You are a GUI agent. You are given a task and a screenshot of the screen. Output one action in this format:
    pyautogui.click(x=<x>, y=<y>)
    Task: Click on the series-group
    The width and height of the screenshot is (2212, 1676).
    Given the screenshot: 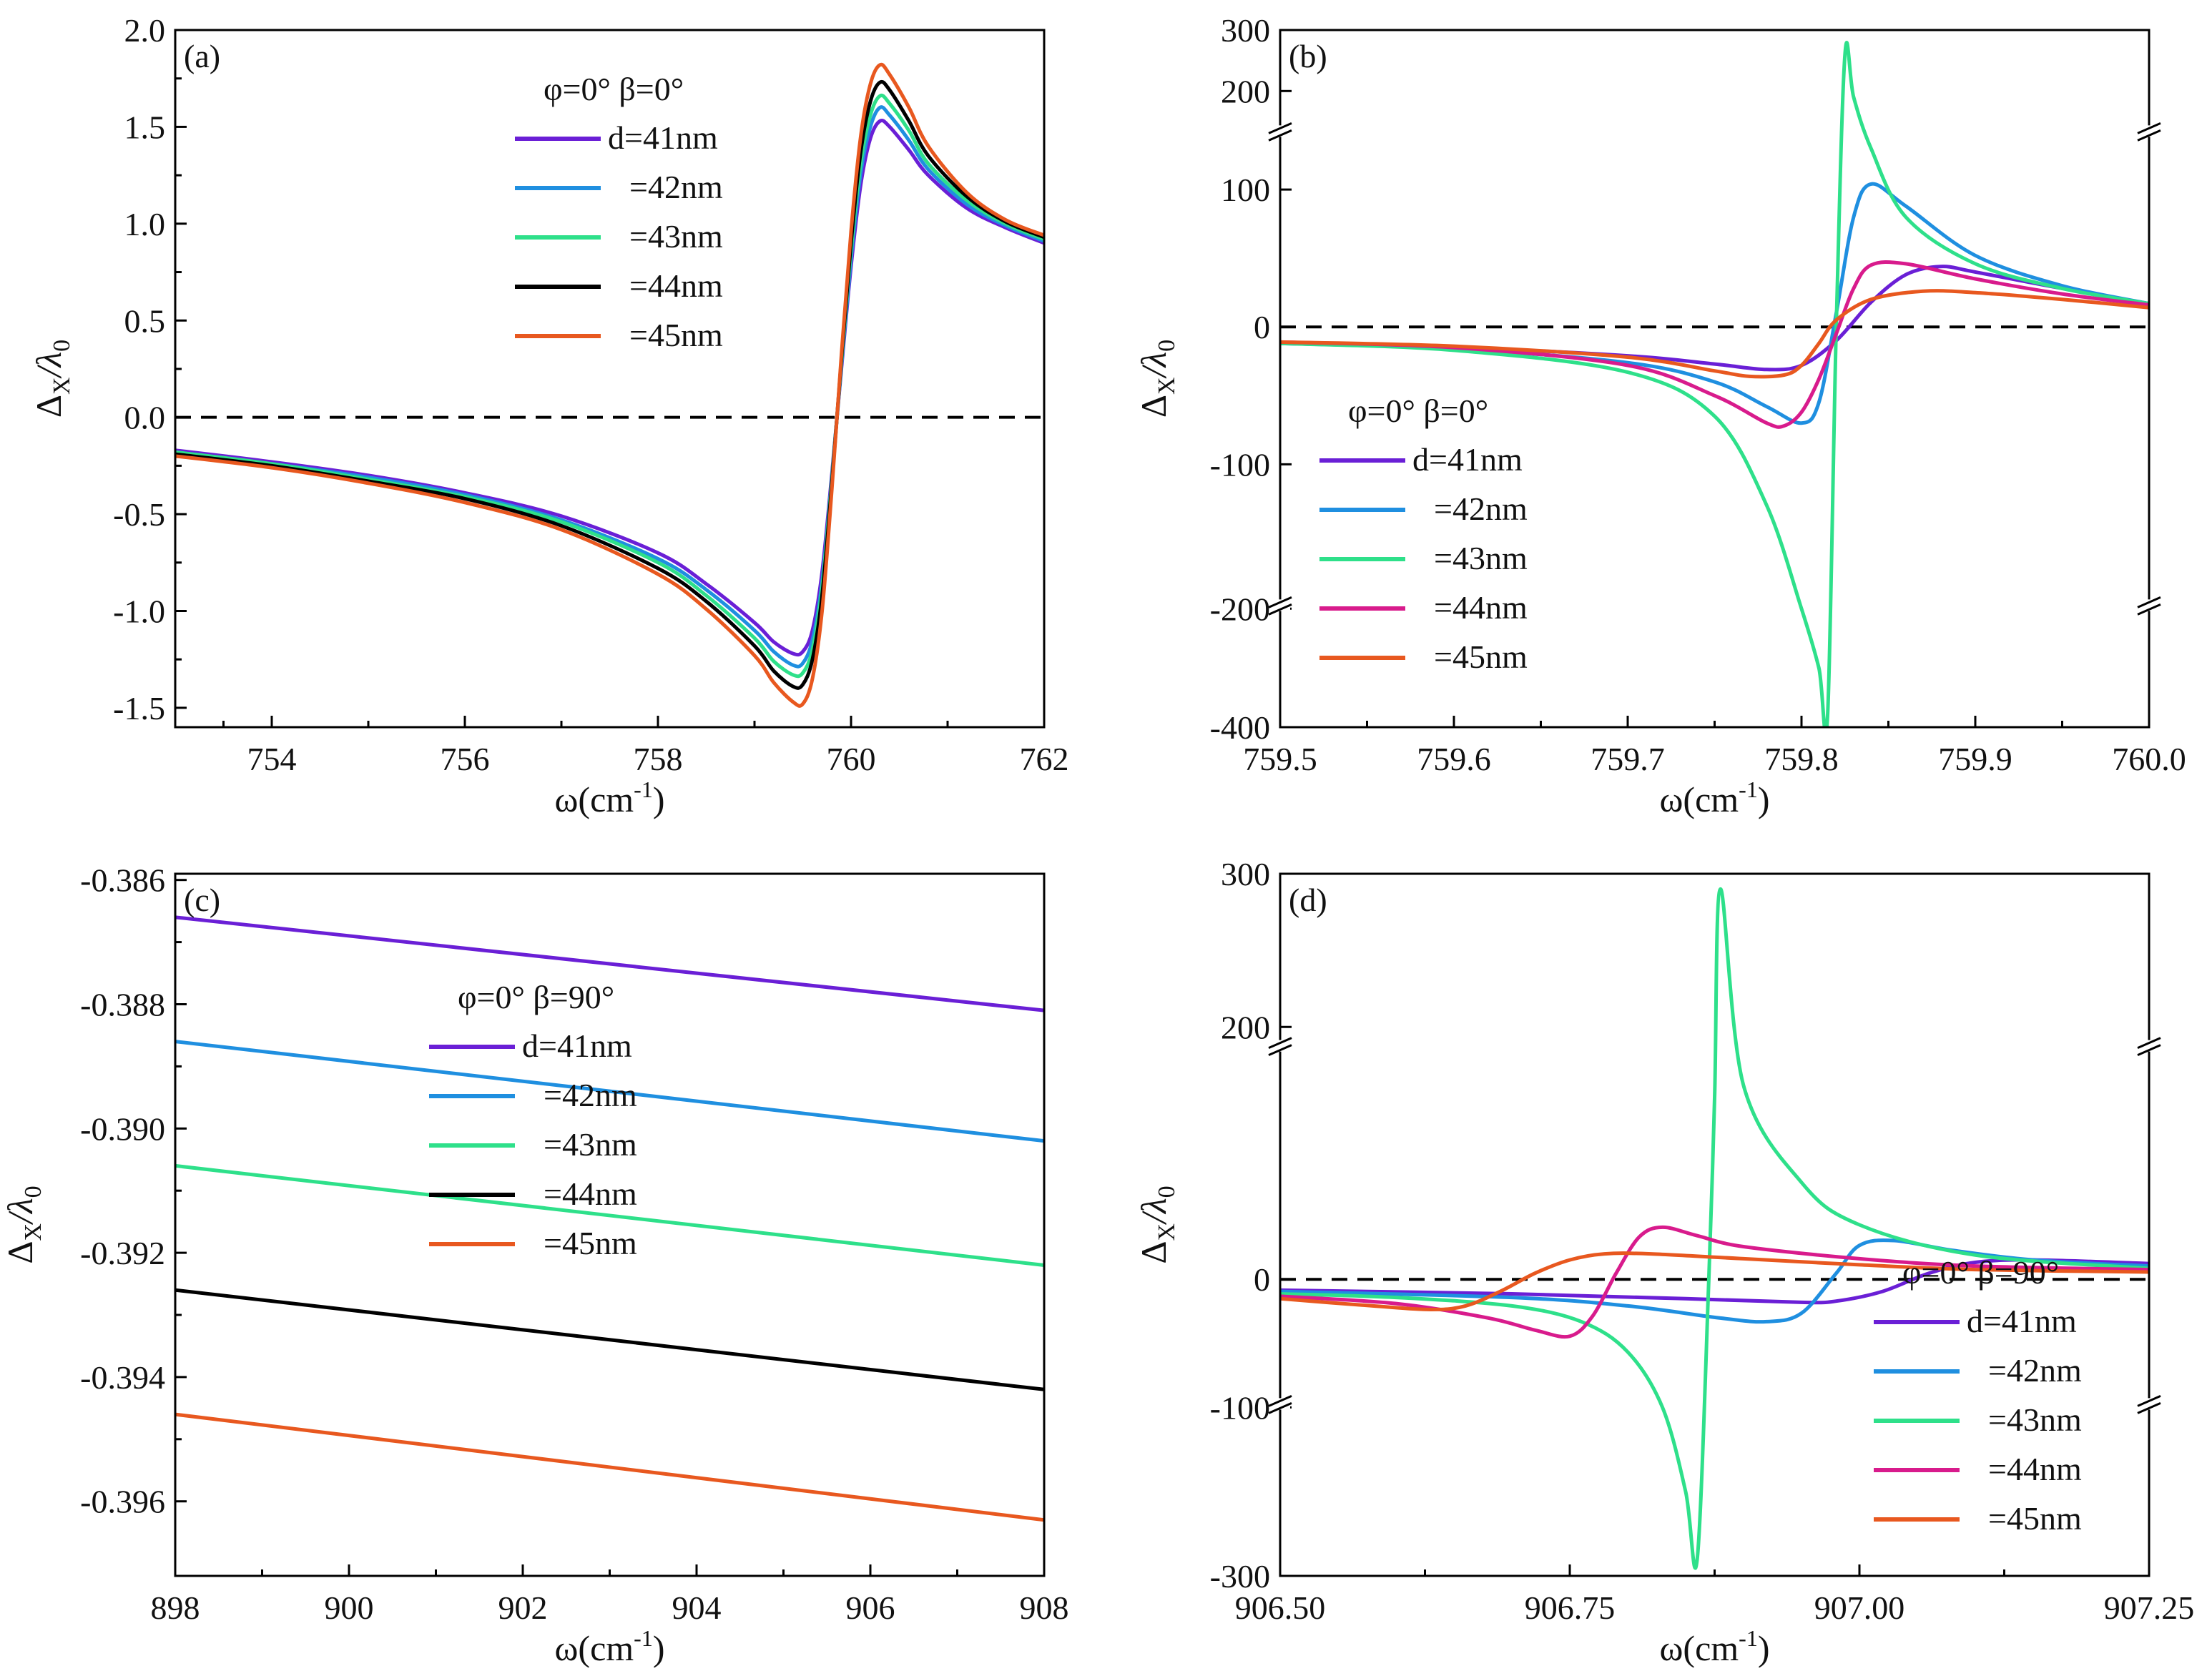 What is the action you would take?
    pyautogui.click(x=609, y=1218)
    